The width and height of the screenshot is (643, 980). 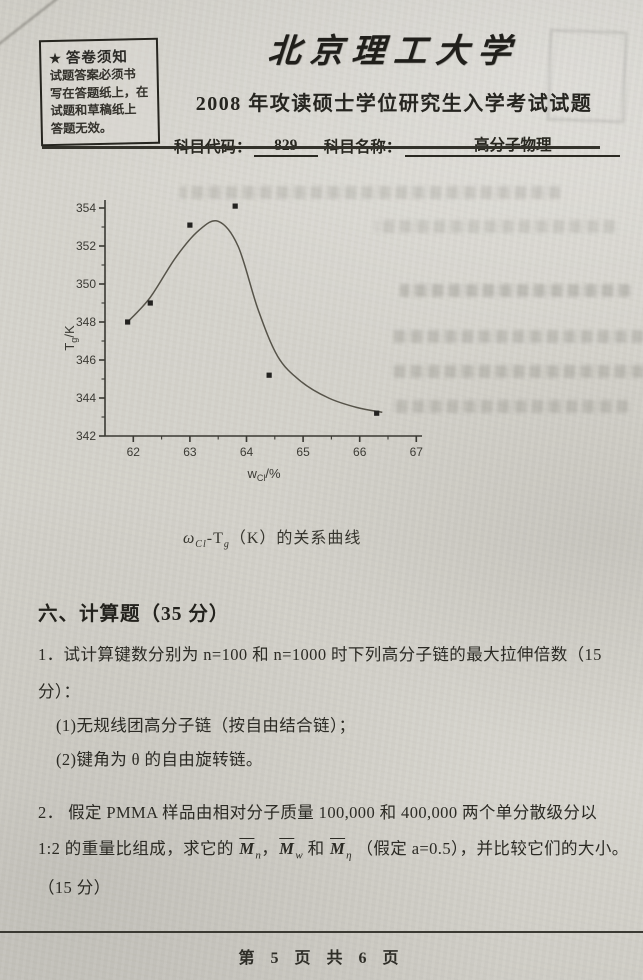 What do you see at coordinates (86, 284) in the screenshot?
I see `svg-text: 350` at bounding box center [86, 284].